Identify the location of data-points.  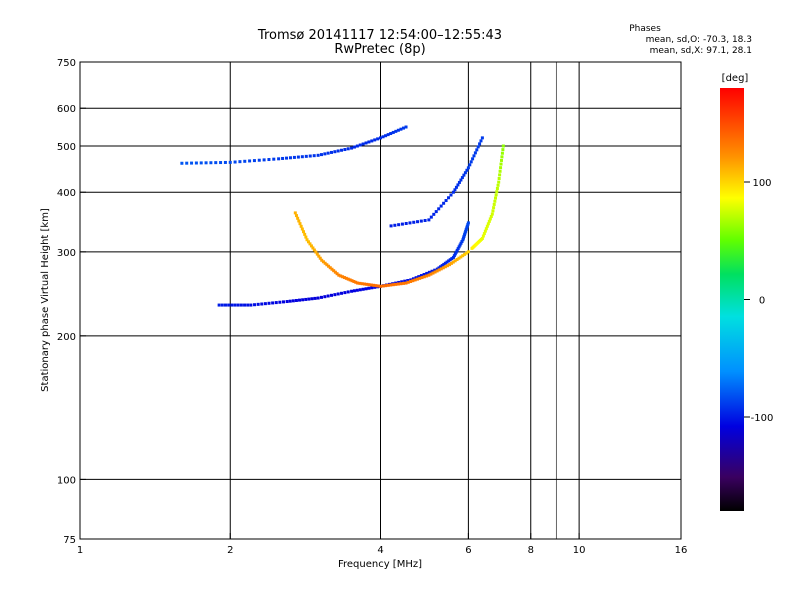
(342, 216).